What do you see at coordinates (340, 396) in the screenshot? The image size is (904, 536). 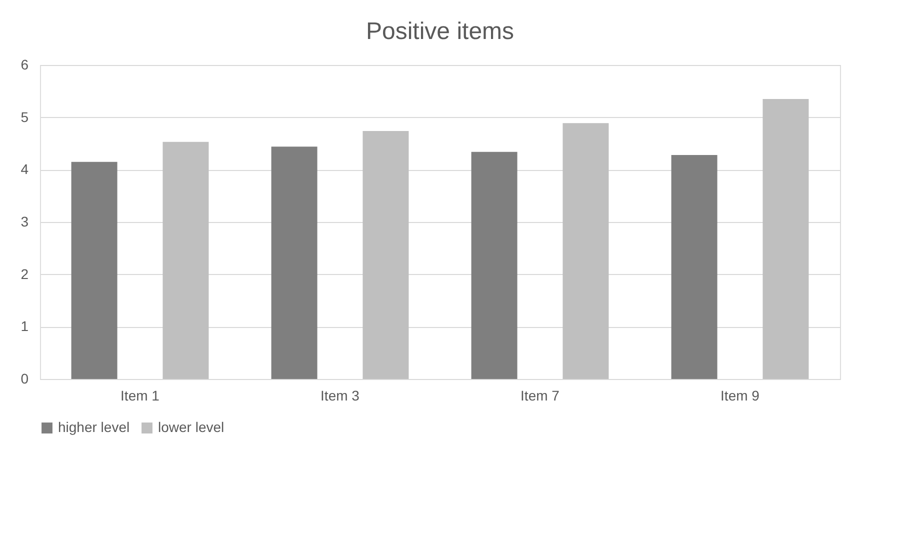 I see `x-tick-label: Item 3` at bounding box center [340, 396].